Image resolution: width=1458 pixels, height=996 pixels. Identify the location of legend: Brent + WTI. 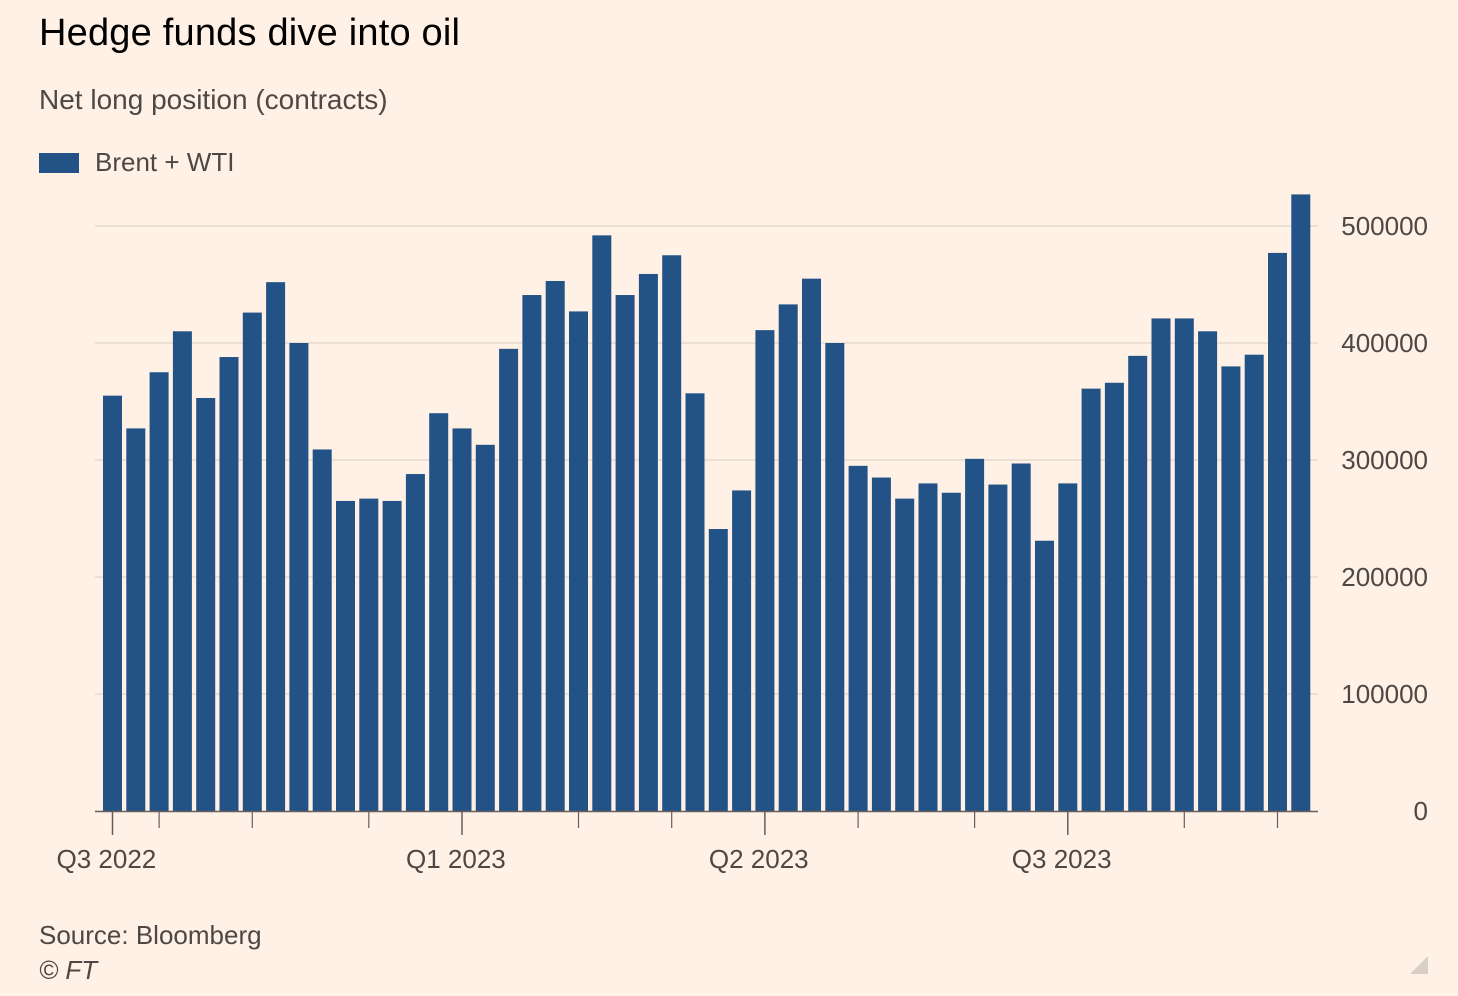
(136, 162).